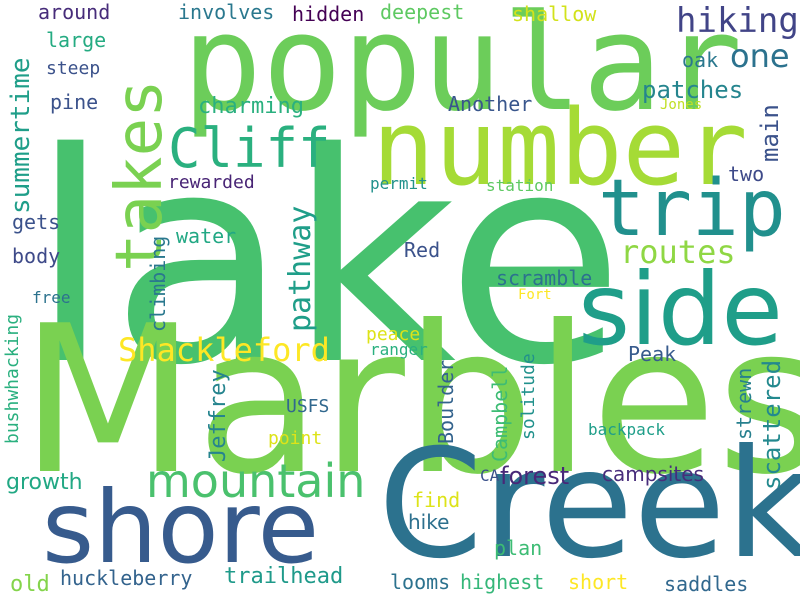 This screenshot has height=600, width=800. What do you see at coordinates (429, 522) in the screenshot?
I see `word-hike: hike` at bounding box center [429, 522].